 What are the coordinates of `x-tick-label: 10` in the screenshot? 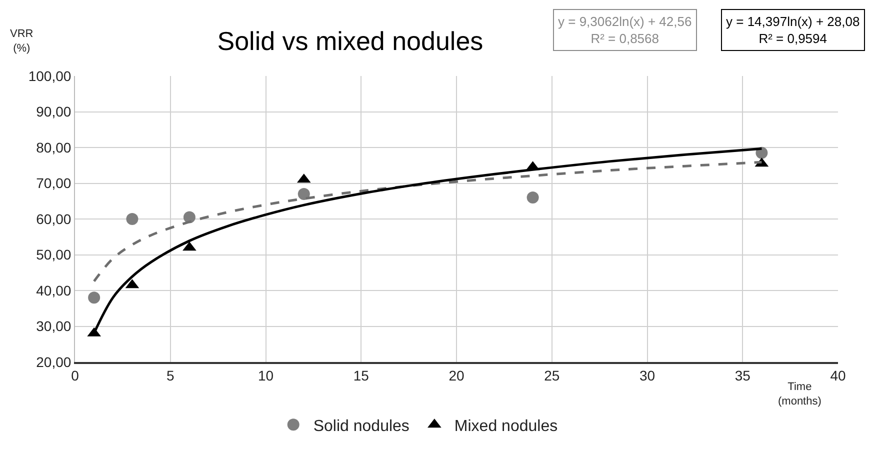 It's located at (266, 376).